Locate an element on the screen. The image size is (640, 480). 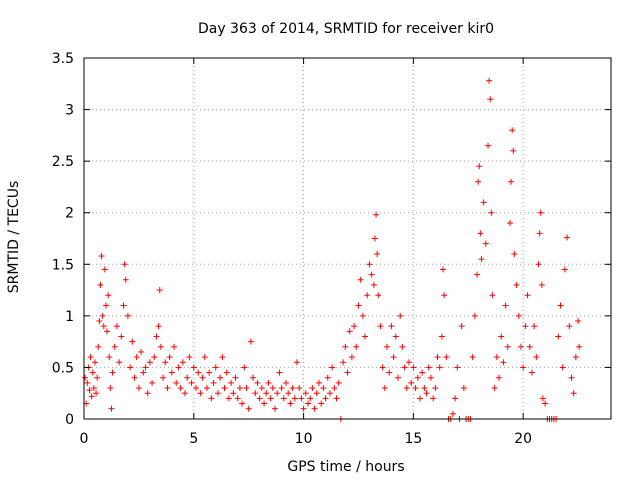
y-tick-label: 2.5 is located at coordinates (63, 162).